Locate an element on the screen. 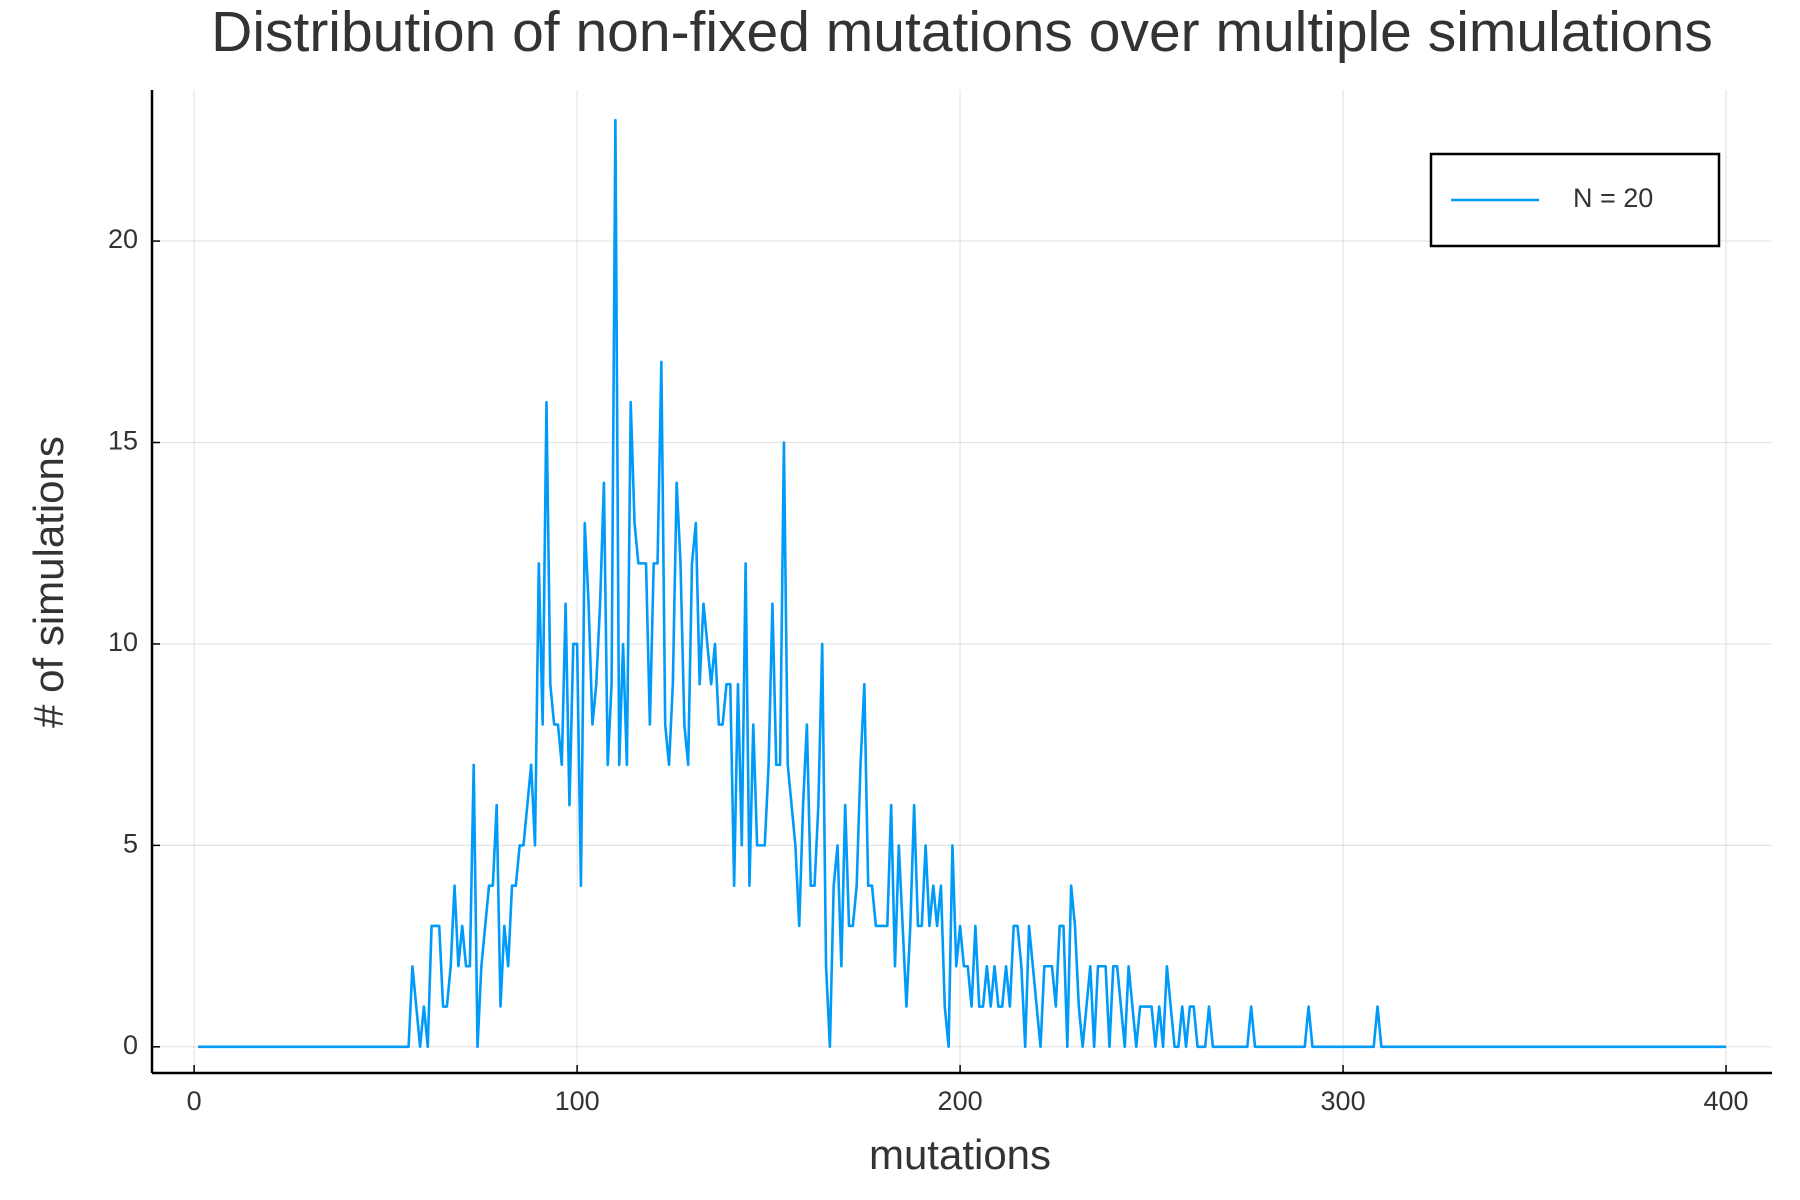 The width and height of the screenshot is (1800, 1200). y-tick-label: 20 is located at coordinates (123, 239).